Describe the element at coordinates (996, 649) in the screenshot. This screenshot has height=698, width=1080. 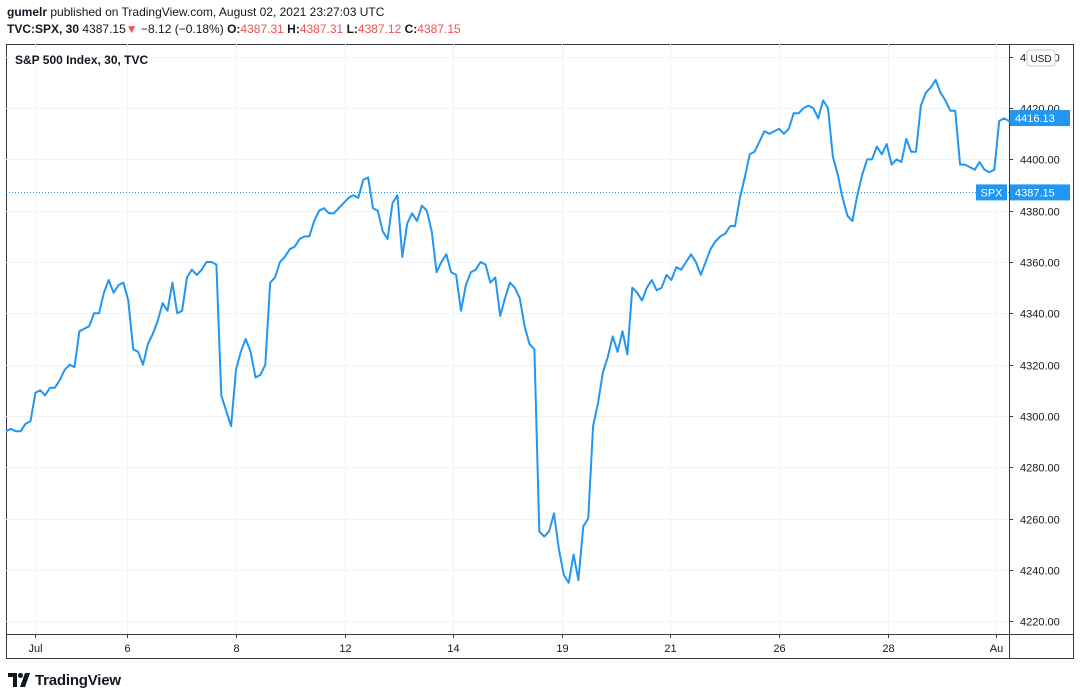
I see `x-tick-label: Au` at that location.